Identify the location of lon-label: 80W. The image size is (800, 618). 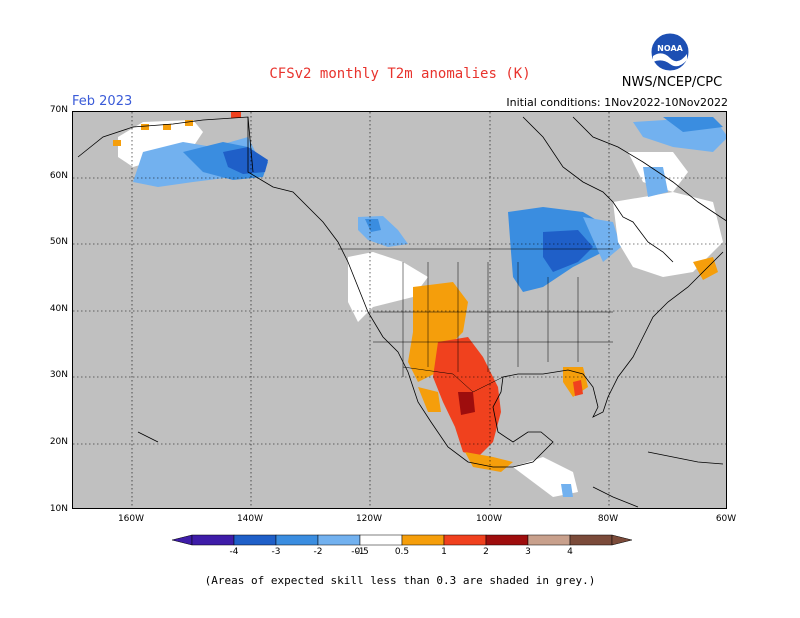
(608, 519).